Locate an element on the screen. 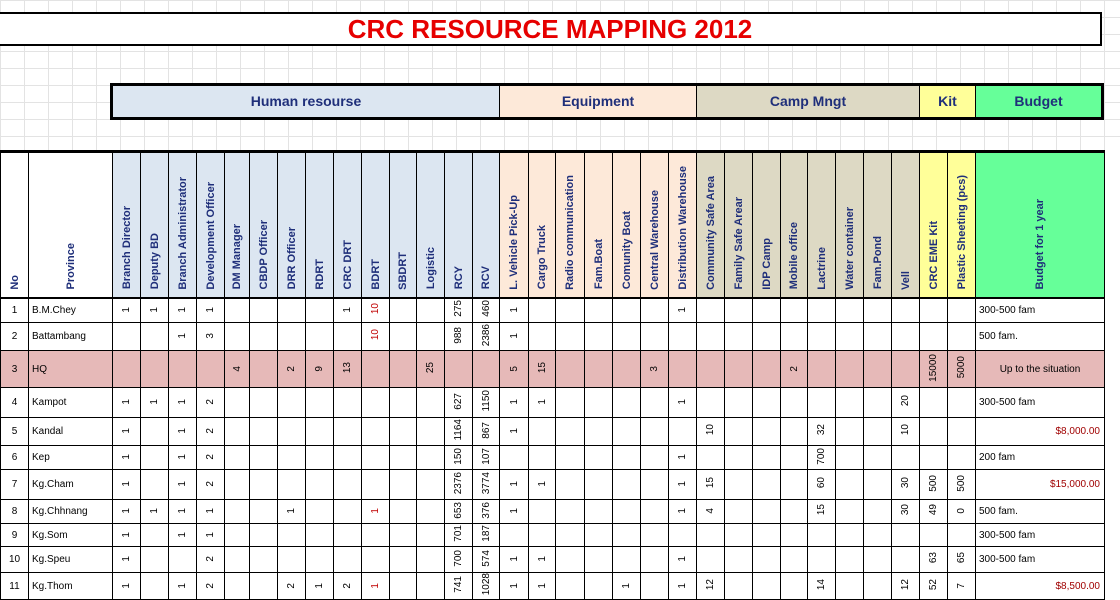 The image size is (1120, 600). value-cell: 7 is located at coordinates (961, 586).